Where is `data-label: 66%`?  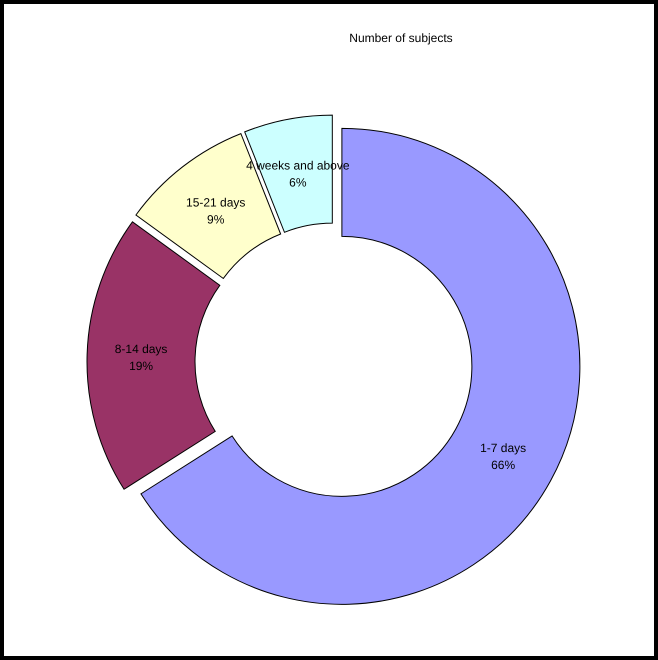
data-label: 66% is located at coordinates (503, 465).